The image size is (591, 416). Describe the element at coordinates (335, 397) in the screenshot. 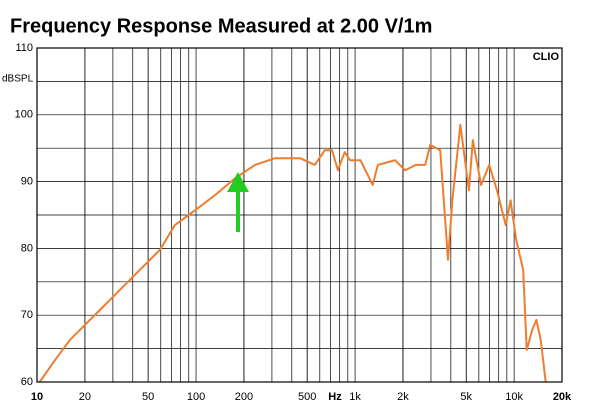

I see `x-unit-label: Hz` at that location.